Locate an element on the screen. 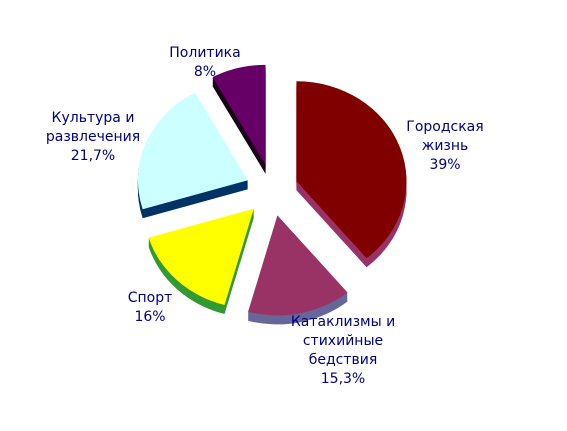 The image size is (567, 431). slice-label: Катаклизмы и стихийные бедствия 15,3% is located at coordinates (343, 351).